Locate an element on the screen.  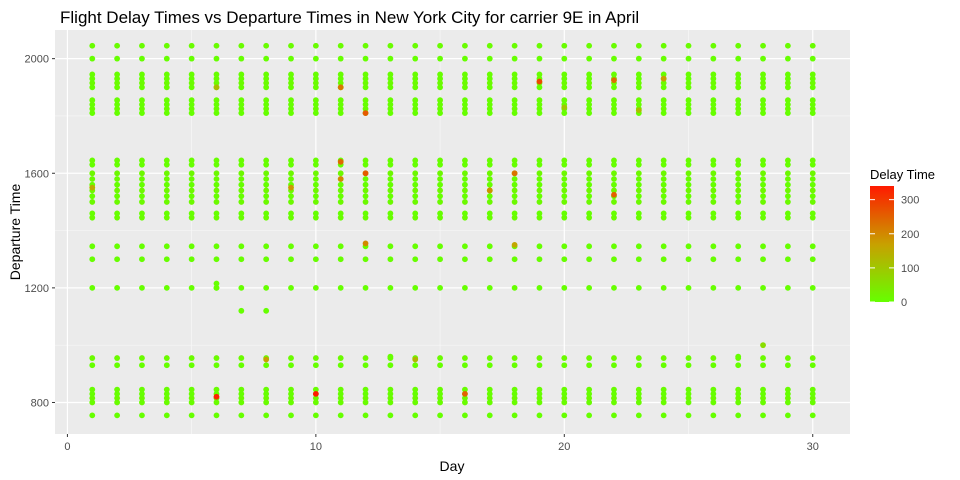
y-tick-label: 1200 is located at coordinates (37, 289).